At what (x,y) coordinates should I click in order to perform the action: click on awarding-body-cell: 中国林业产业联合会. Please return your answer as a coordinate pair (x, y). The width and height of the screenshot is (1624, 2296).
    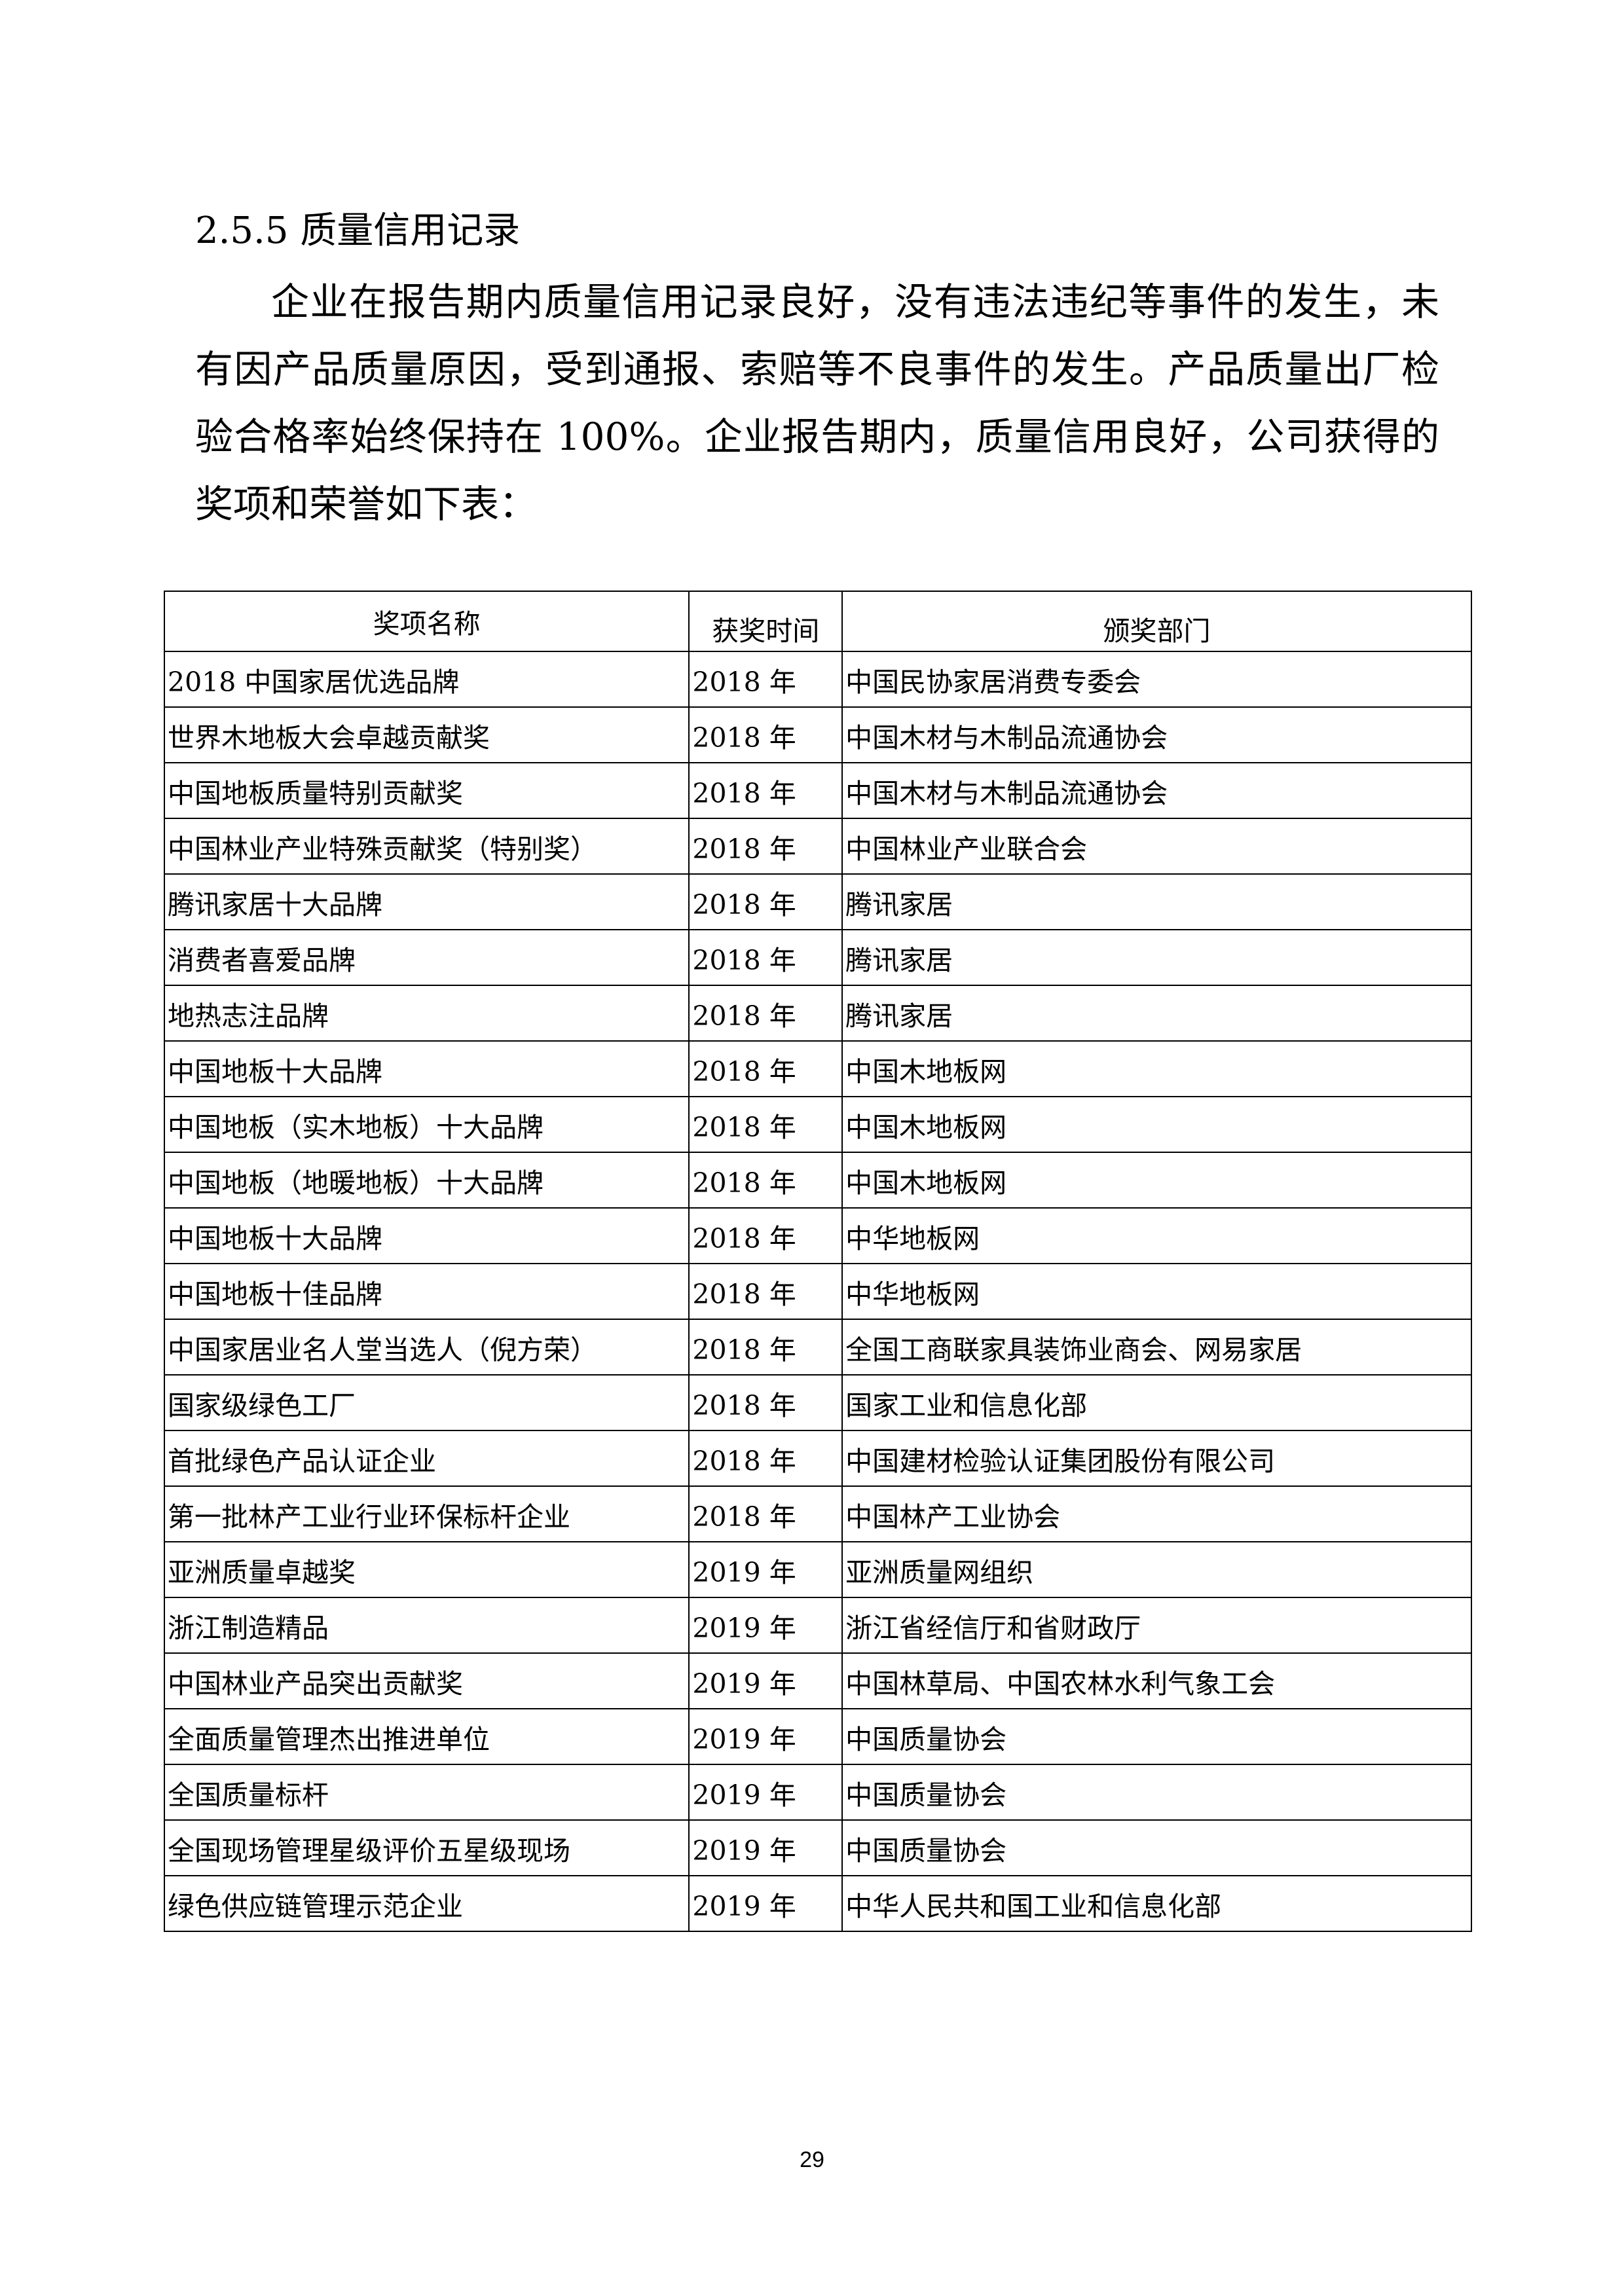
    Looking at the image, I should click on (1156, 846).